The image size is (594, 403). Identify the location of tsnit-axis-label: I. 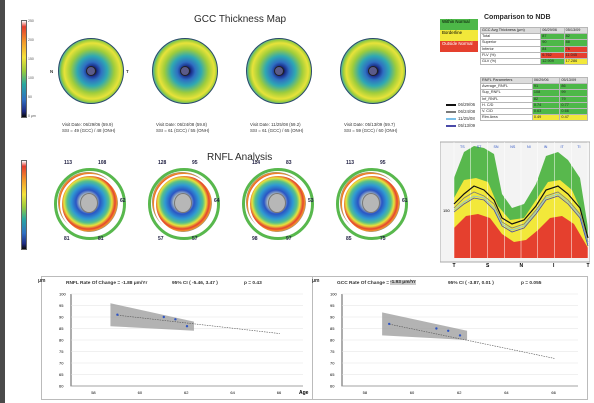
(554, 266).